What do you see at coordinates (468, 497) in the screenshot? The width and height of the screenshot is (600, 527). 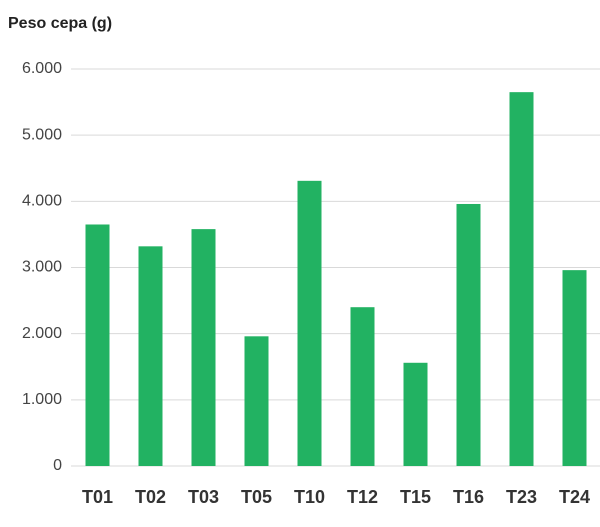 I see `x-tick-label: T16` at bounding box center [468, 497].